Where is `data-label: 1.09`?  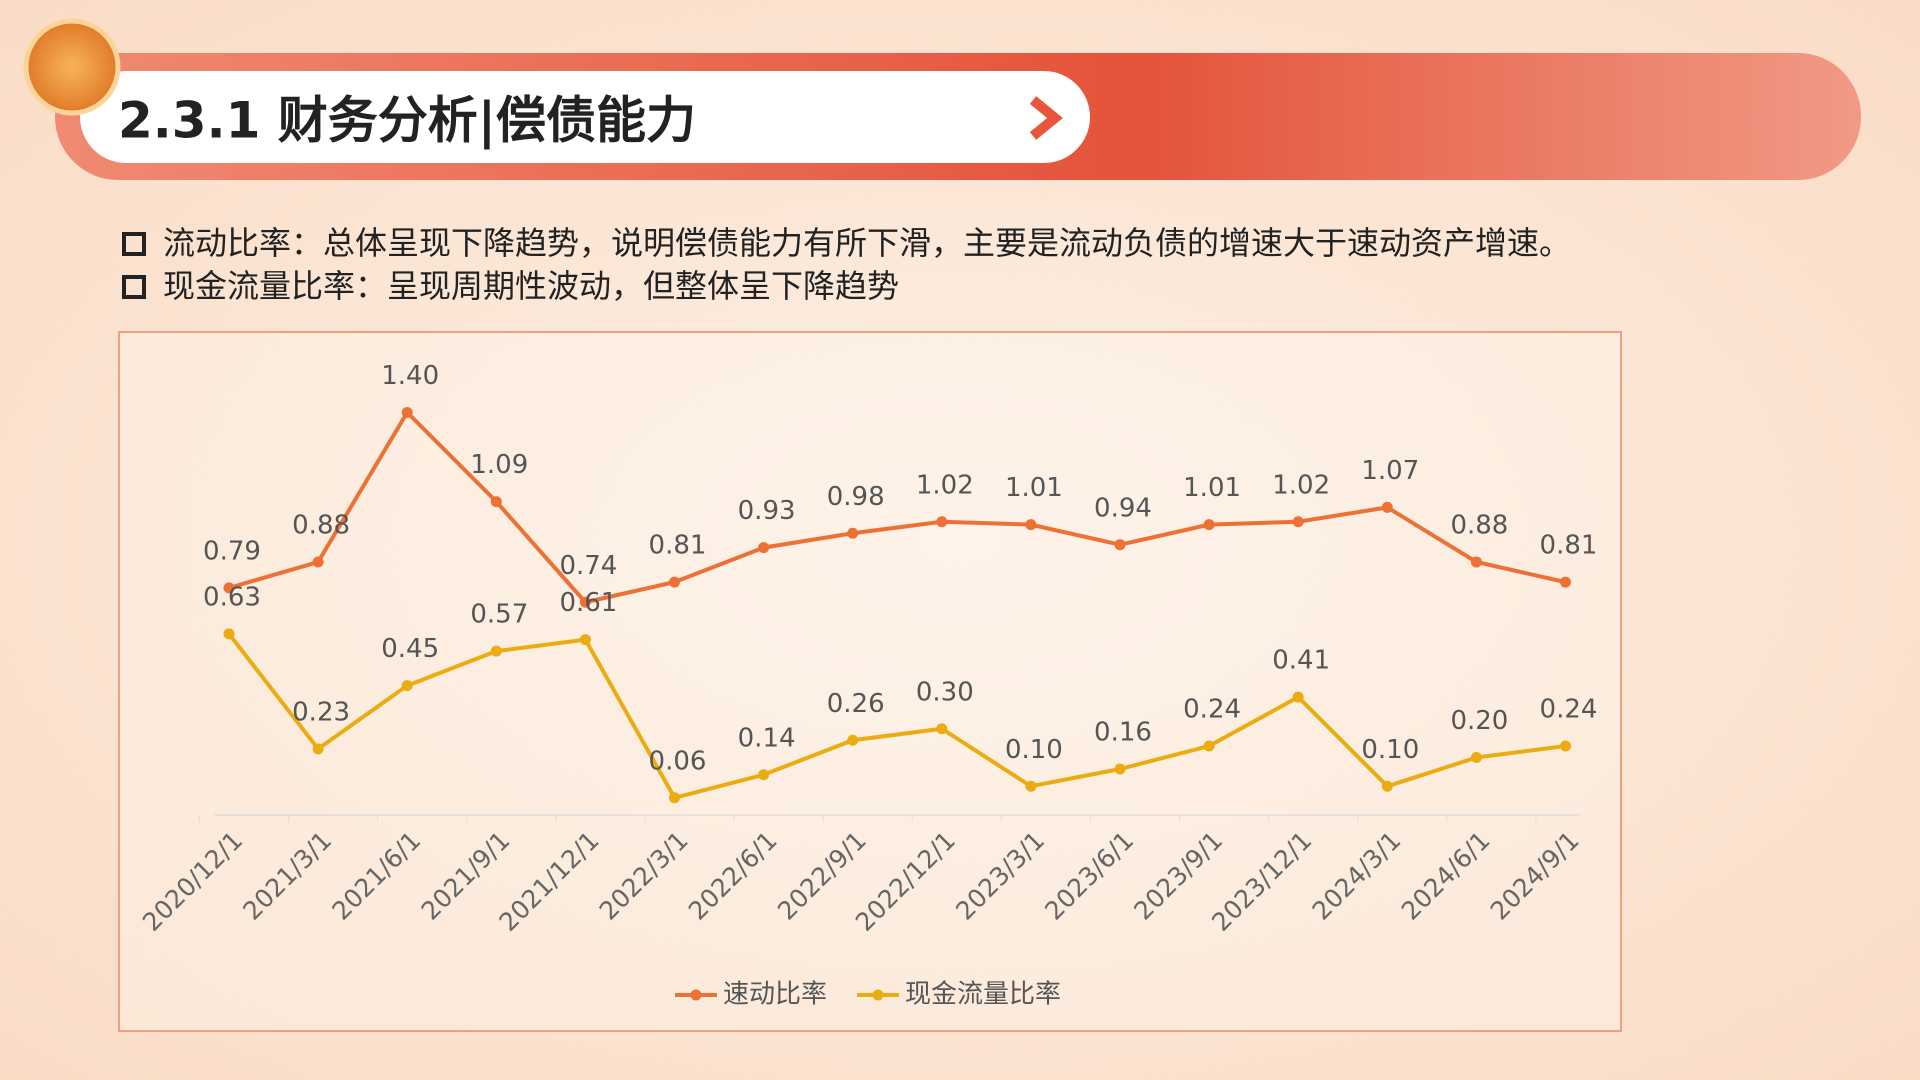
data-label: 1.09 is located at coordinates (499, 465).